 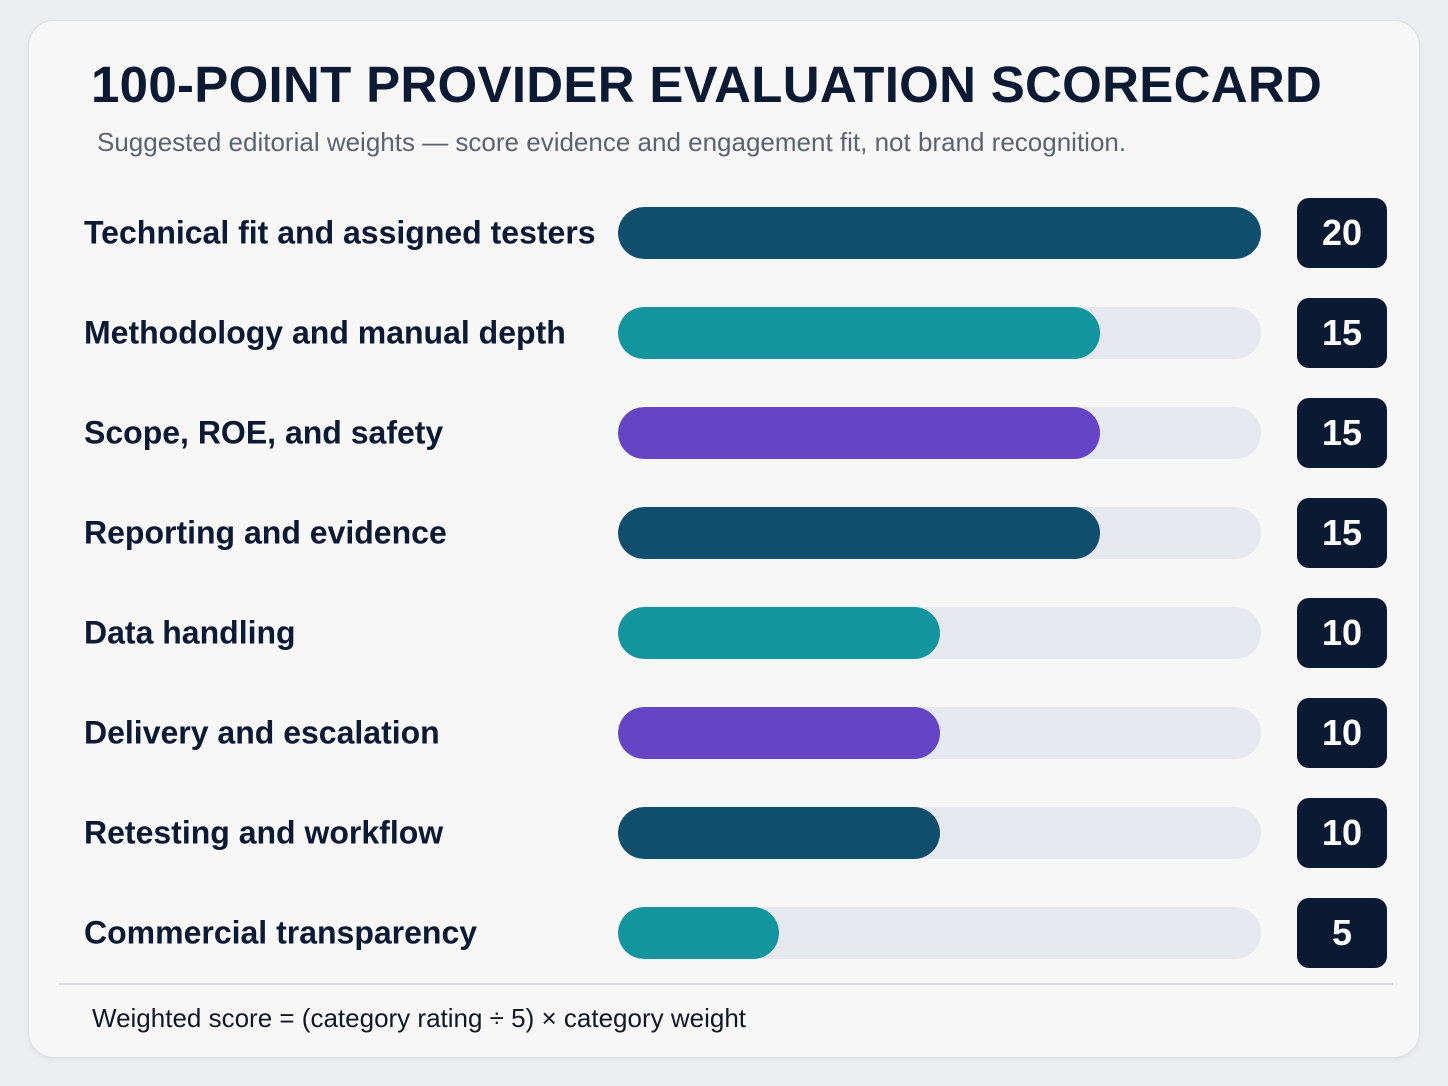 I want to click on category-label: Methodology and manual depth, so click(x=325, y=332).